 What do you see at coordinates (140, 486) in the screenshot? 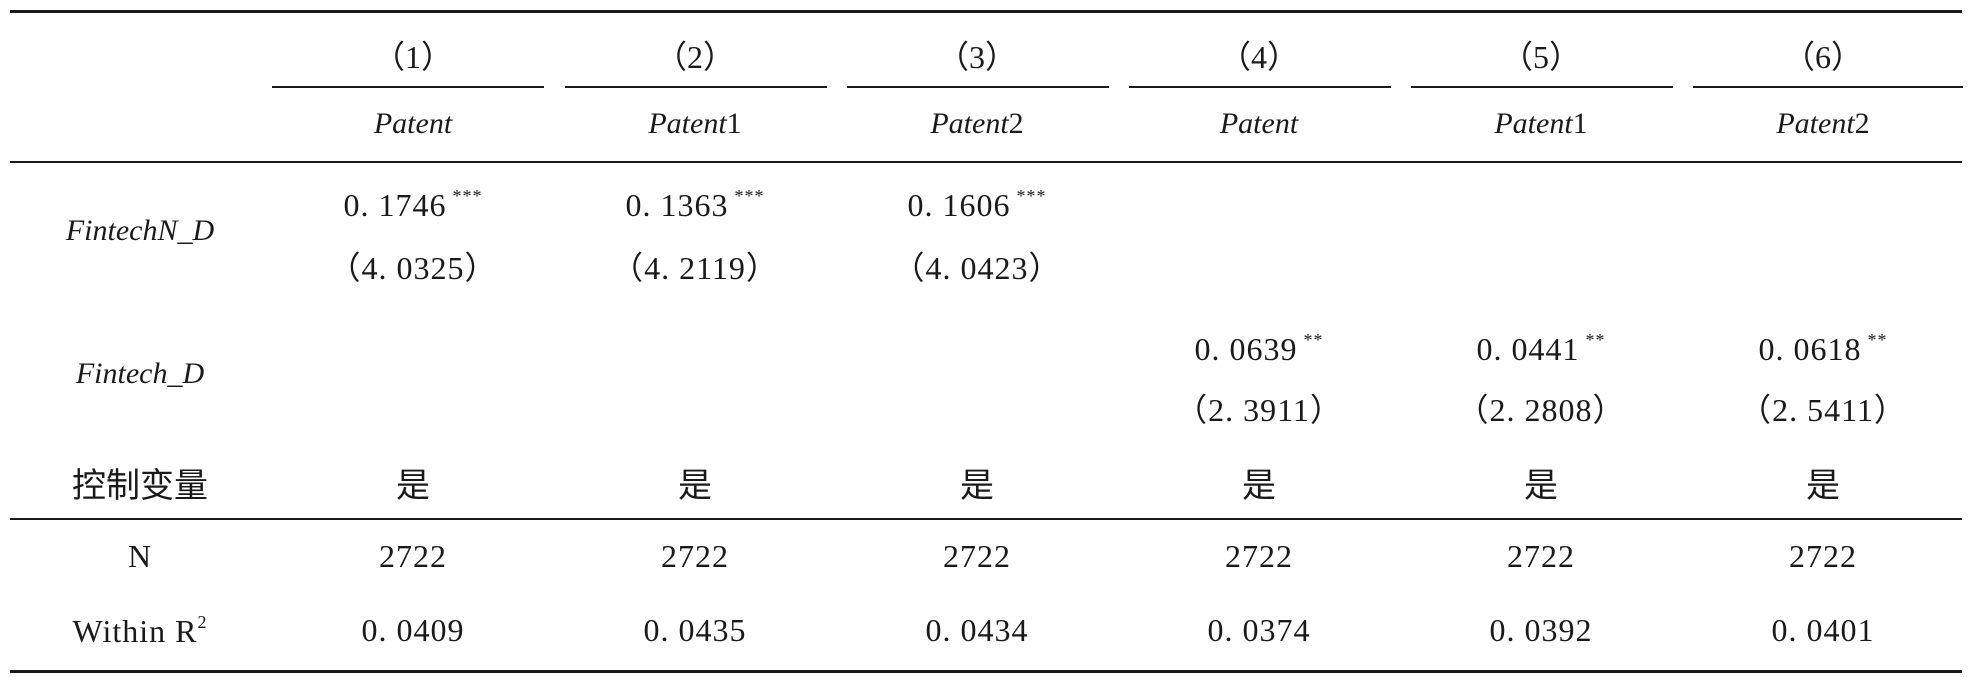
I see `row-label-controls: 控制变量` at bounding box center [140, 486].